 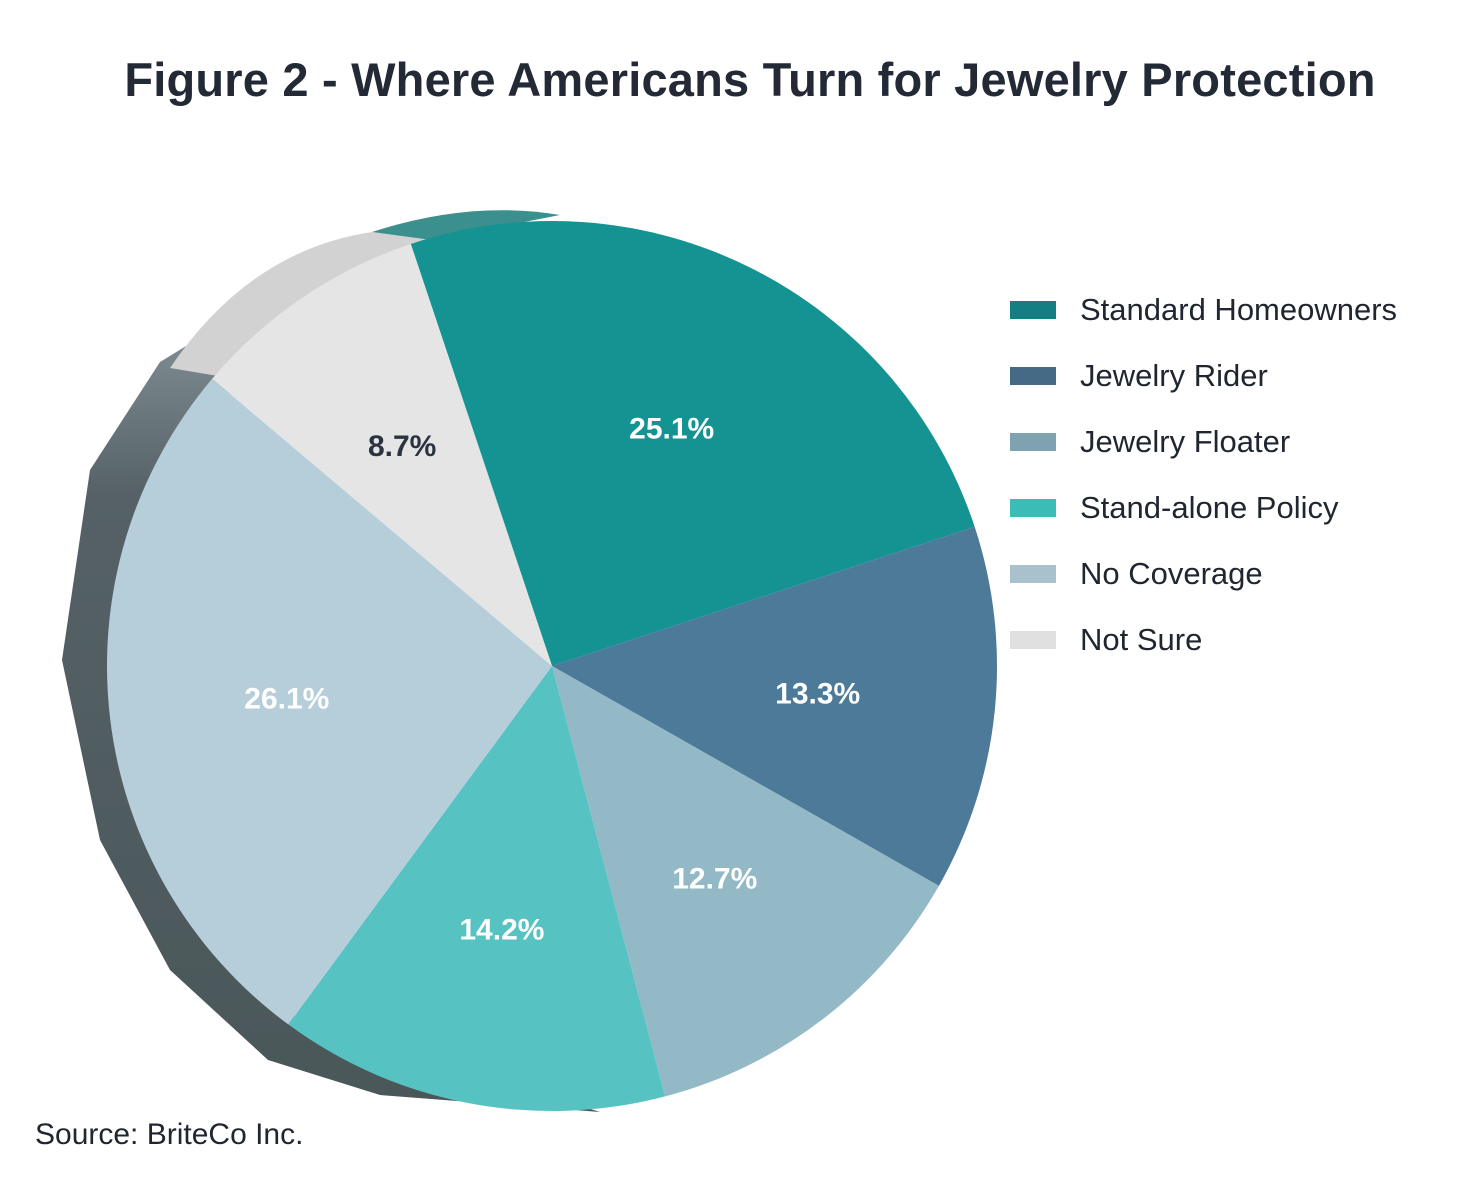 What do you see at coordinates (1174, 375) in the screenshot?
I see `legend-label: Jewelry Rider` at bounding box center [1174, 375].